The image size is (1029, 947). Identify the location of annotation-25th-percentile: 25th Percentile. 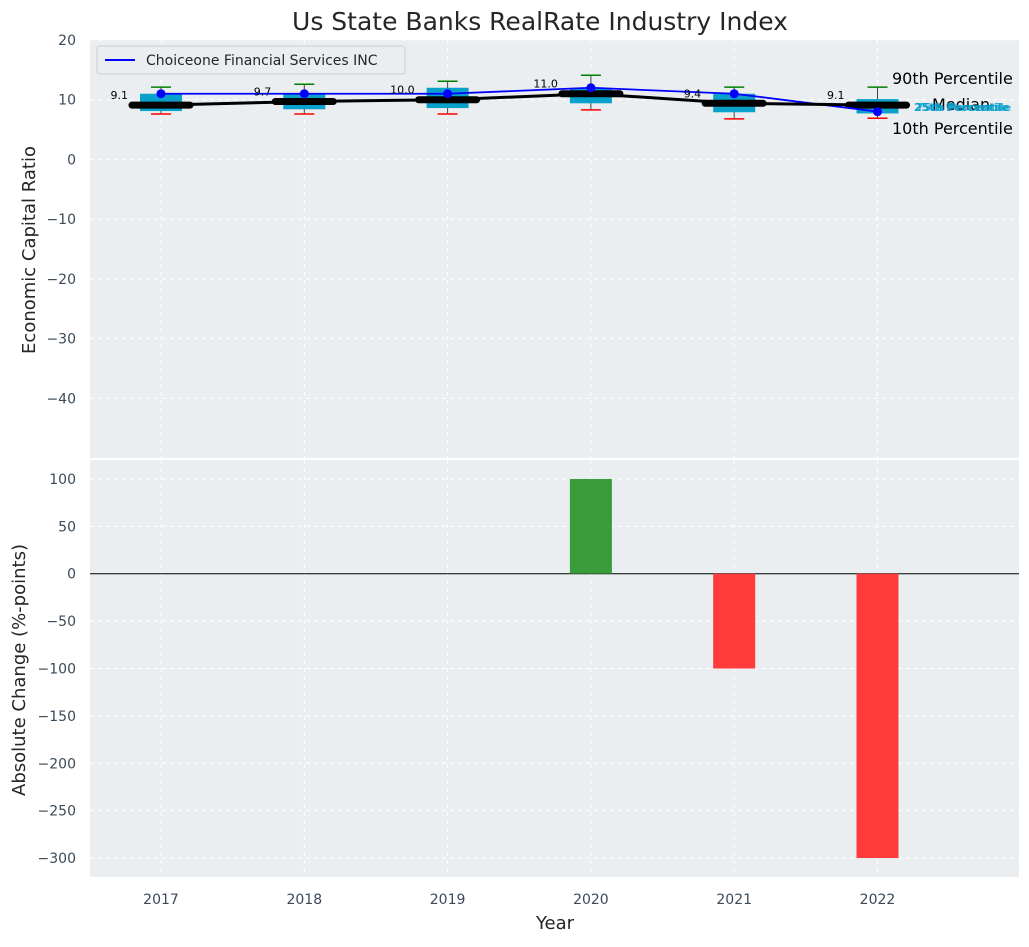
(961, 107).